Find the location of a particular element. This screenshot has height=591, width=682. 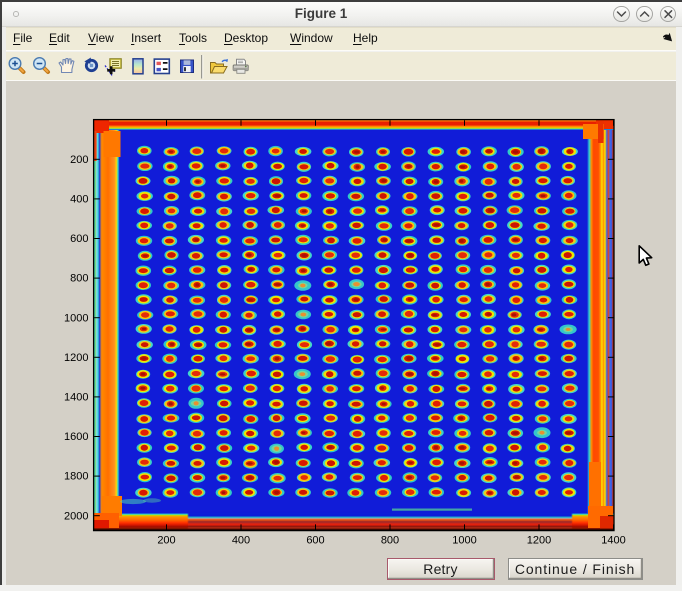

svg-text: 1800 is located at coordinates (76, 477).